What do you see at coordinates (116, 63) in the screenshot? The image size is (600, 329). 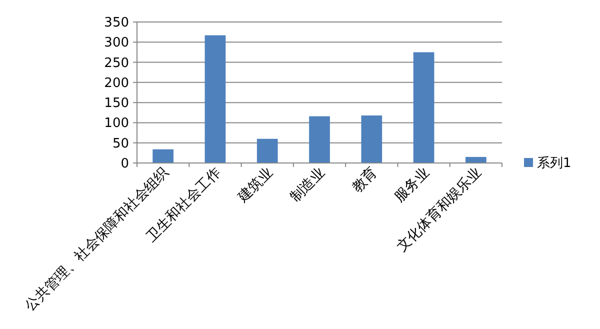 I see `y-tick-label: 250` at bounding box center [116, 63].